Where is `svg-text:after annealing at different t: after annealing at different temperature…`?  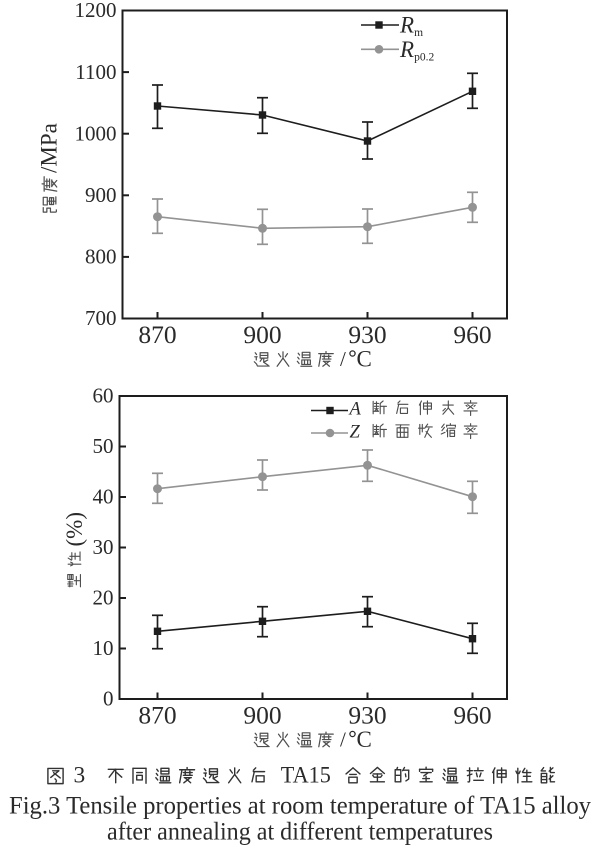 svg-text:after annealing at different t: after annealing at different temperature… is located at coordinates (300, 832).